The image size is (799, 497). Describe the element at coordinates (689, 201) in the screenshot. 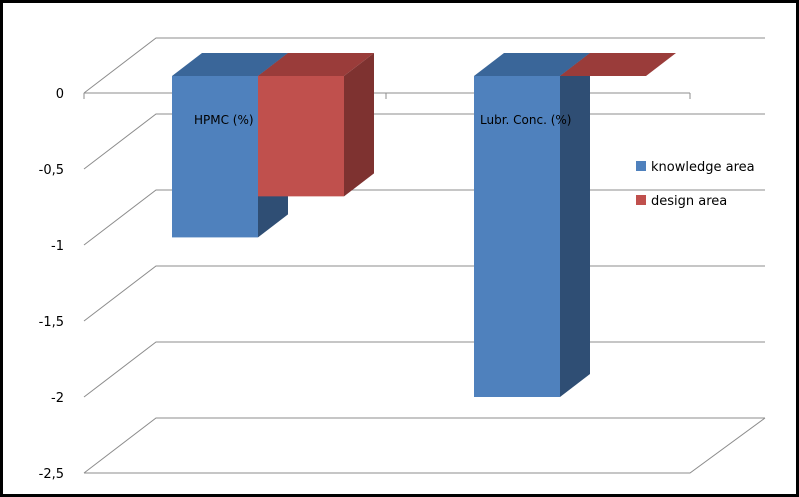

I see `legend-label: design area` at that location.